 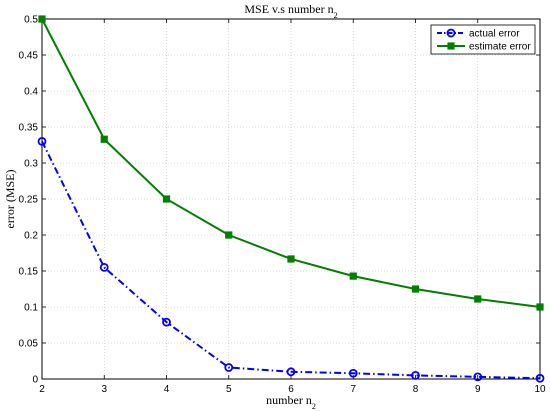 I want to click on chart-title: MSE v.s number n2, so click(x=290, y=11).